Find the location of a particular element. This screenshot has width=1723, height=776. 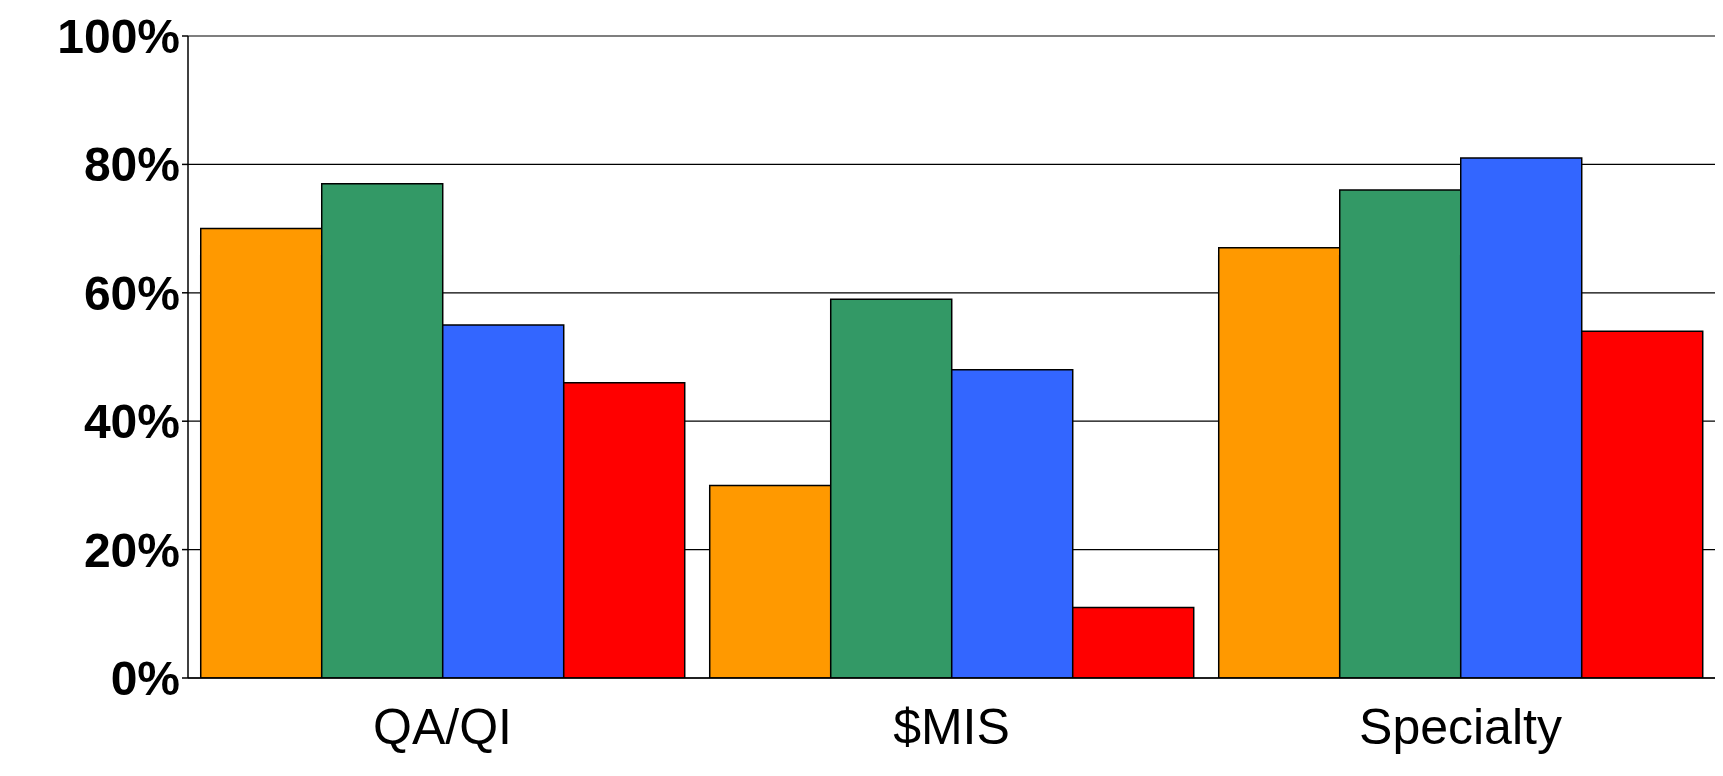

y-tick-label: 100% is located at coordinates (118, 37).